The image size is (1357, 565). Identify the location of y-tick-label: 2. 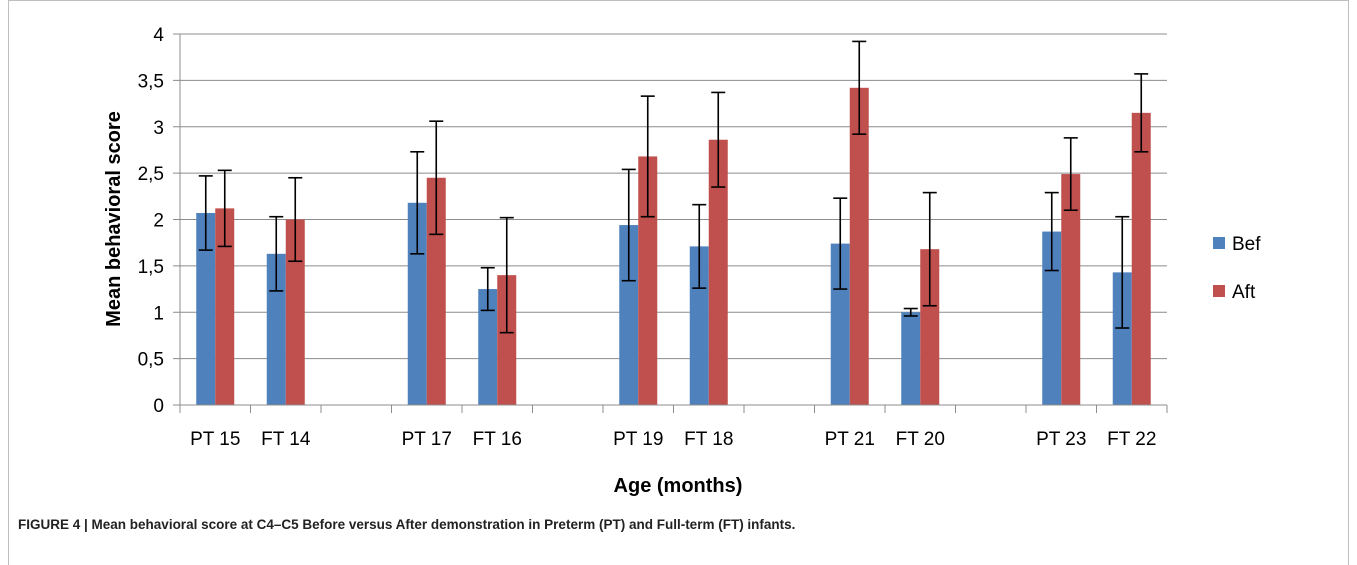
(158, 221).